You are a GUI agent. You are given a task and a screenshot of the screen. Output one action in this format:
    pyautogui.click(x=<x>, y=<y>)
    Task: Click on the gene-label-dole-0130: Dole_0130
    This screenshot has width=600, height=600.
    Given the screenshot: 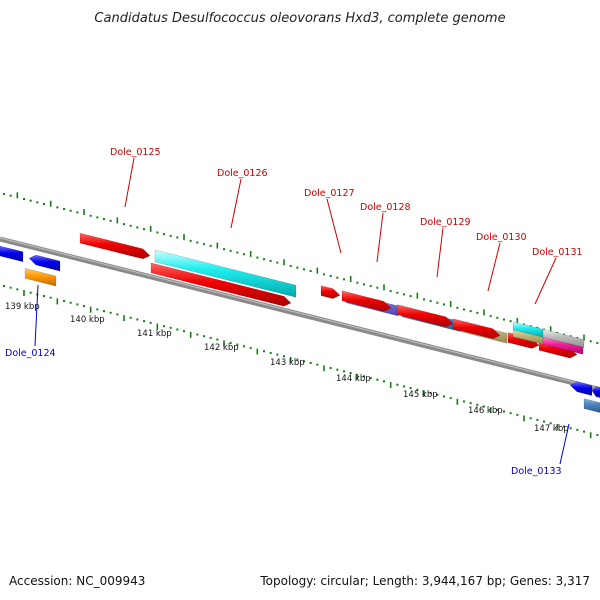 What is the action you would take?
    pyautogui.click(x=501, y=237)
    